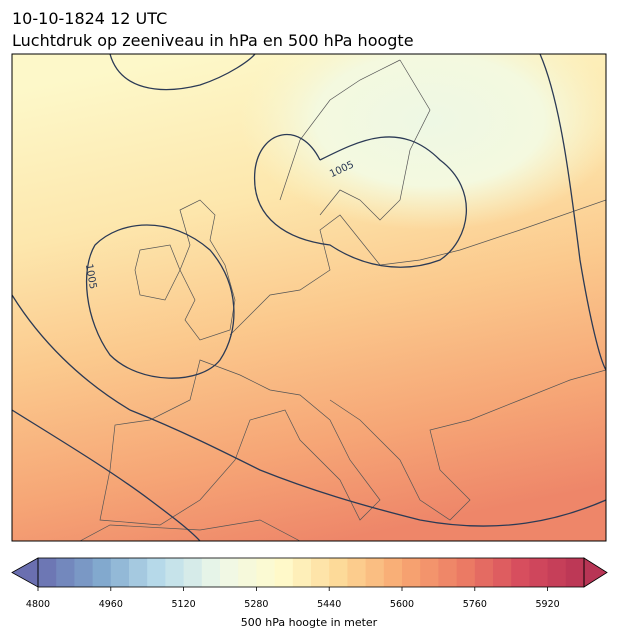 This screenshot has height=639, width=618. What do you see at coordinates (548, 604) in the screenshot?
I see `colorbar-tick-label: 5920` at bounding box center [548, 604].